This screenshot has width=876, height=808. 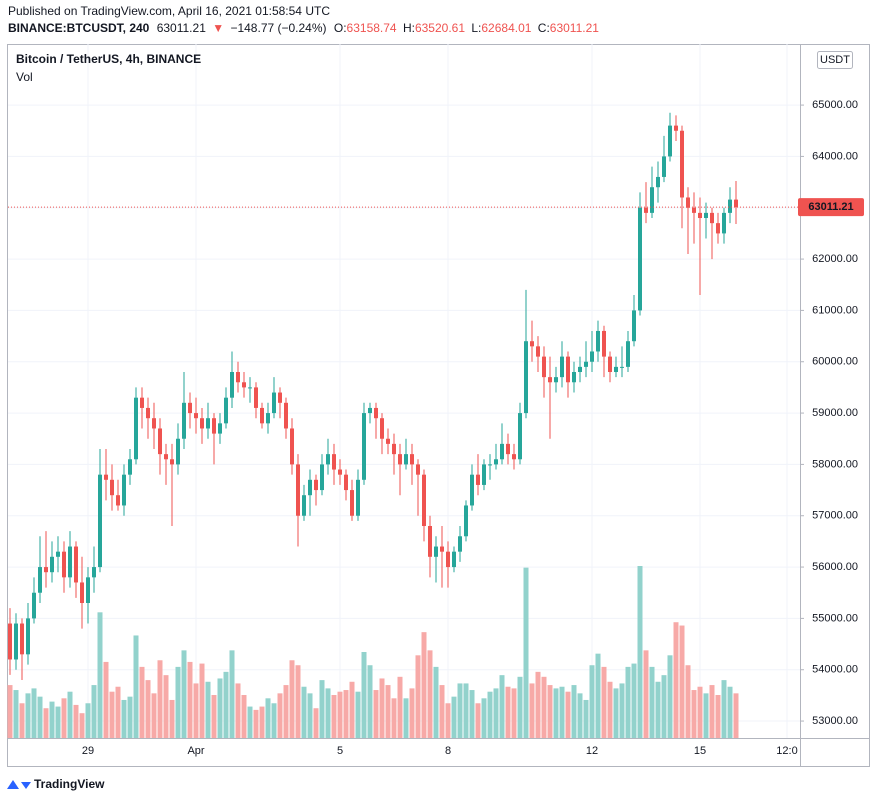 What do you see at coordinates (831, 207) in the screenshot?
I see `last-price-box` at bounding box center [831, 207].